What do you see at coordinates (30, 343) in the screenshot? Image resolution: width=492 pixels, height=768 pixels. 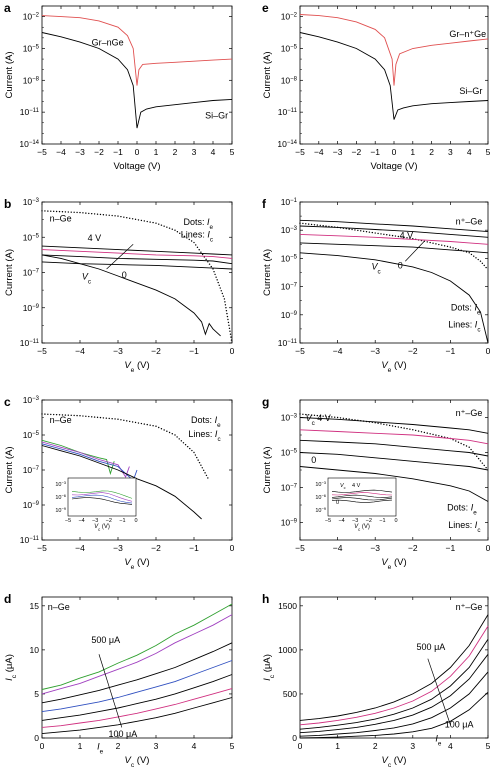 I see `y-tick-label: 10−11` at bounding box center [30, 343].